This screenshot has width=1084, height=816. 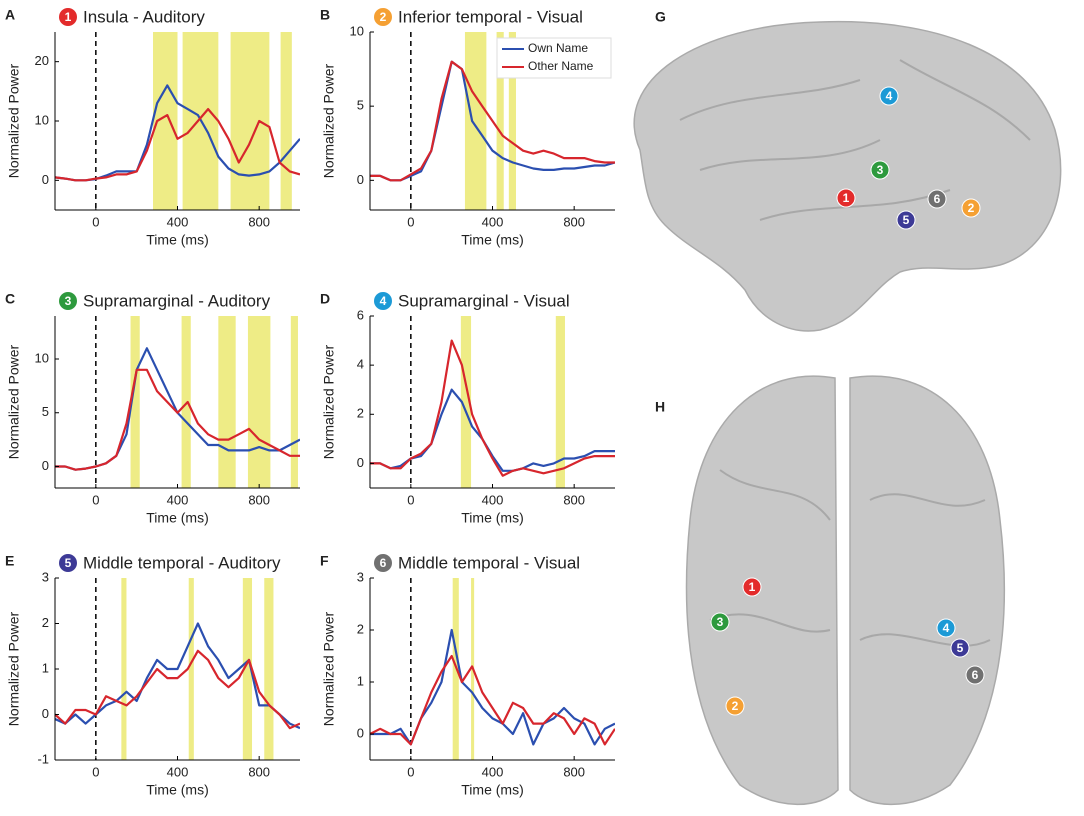 I want to click on y-tick-label: 6, so click(x=360, y=314).